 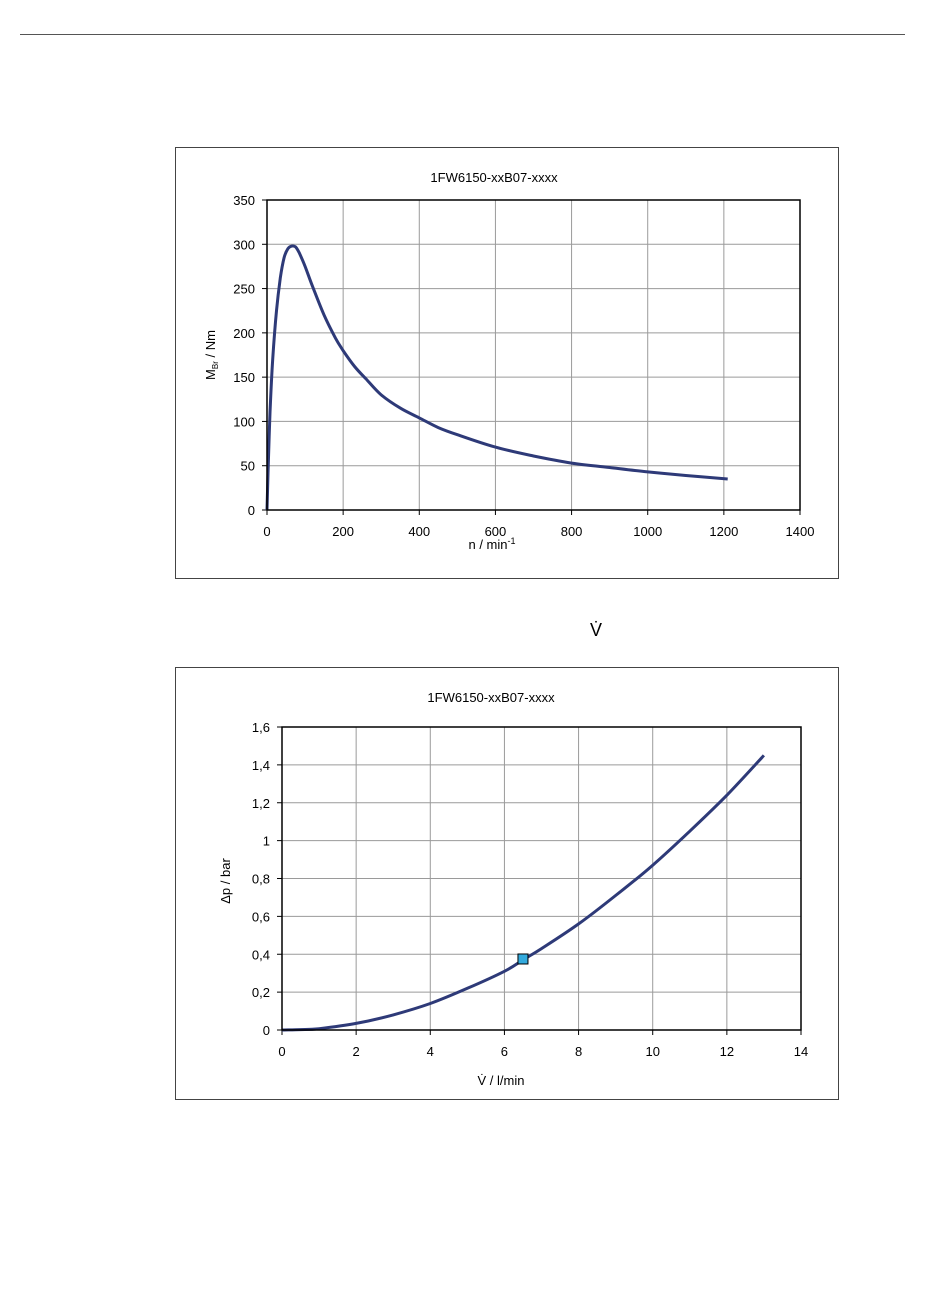 What do you see at coordinates (496, 531) in the screenshot?
I see `x-tick-label: 600` at bounding box center [496, 531].